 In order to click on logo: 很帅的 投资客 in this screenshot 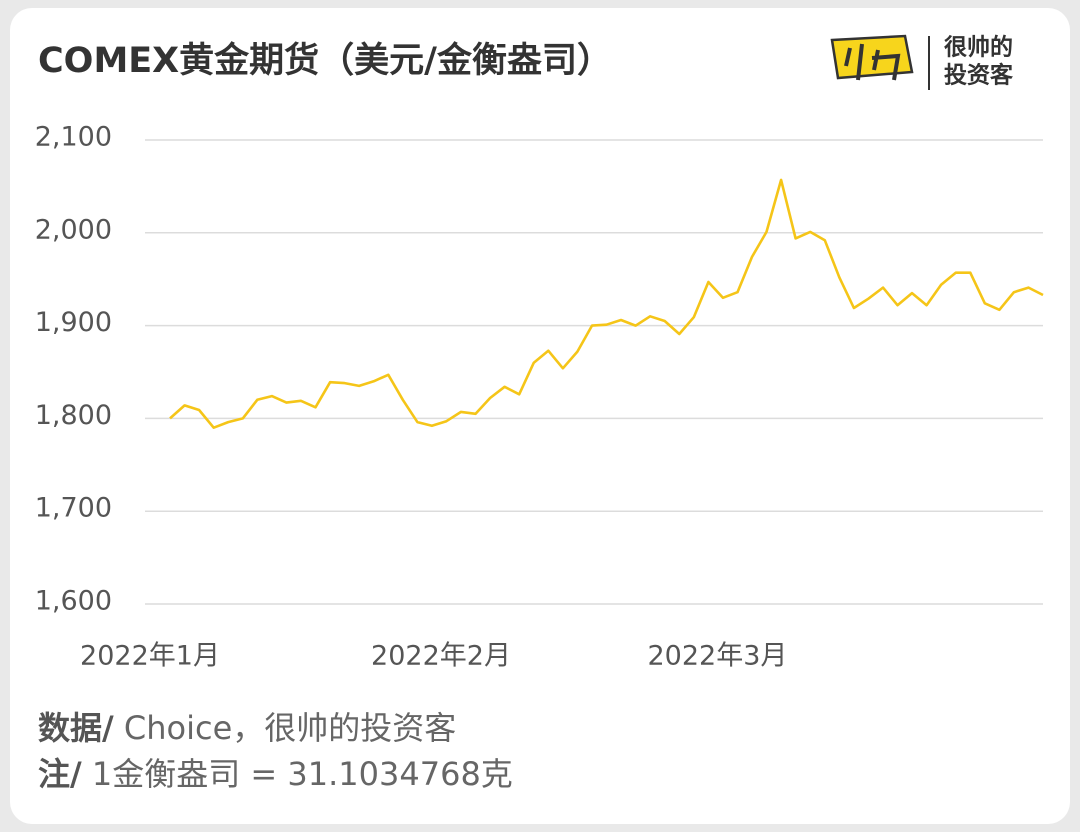, I will do `click(922, 62)`.